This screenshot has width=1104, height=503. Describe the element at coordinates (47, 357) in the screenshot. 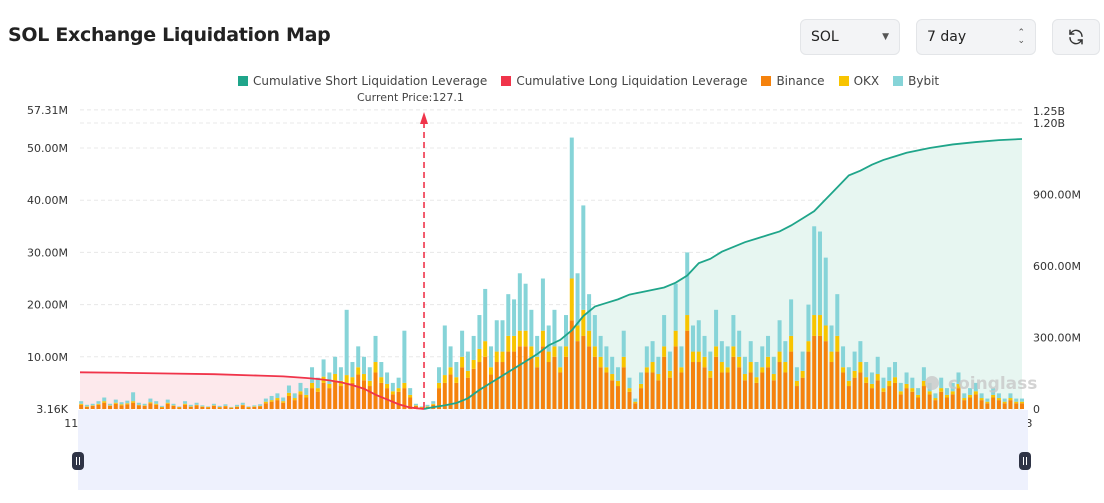

I see `y-left-tick-label: 10.00M` at that location.